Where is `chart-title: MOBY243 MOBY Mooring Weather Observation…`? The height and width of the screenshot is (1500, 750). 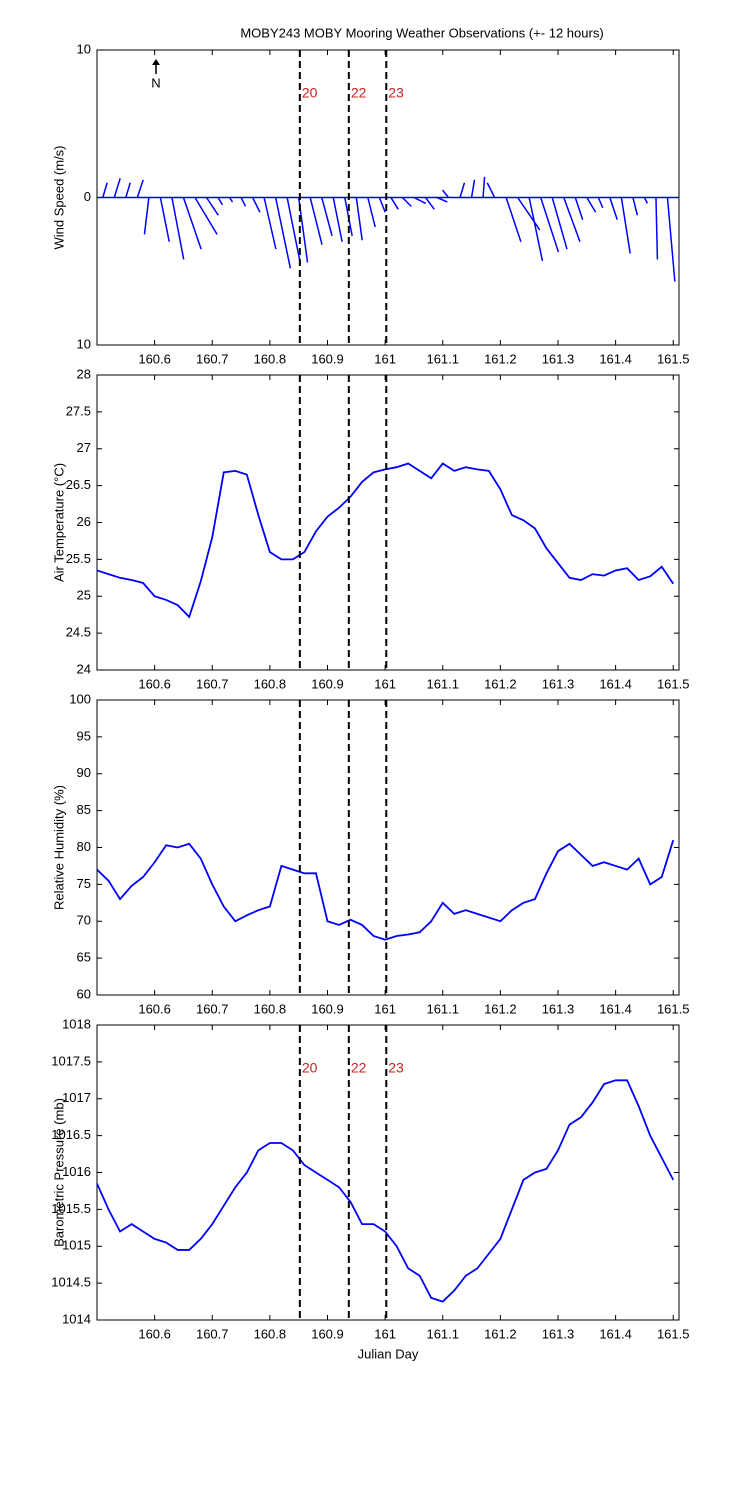 chart-title: MOBY243 MOBY Mooring Weather Observation… is located at coordinates (421, 32).